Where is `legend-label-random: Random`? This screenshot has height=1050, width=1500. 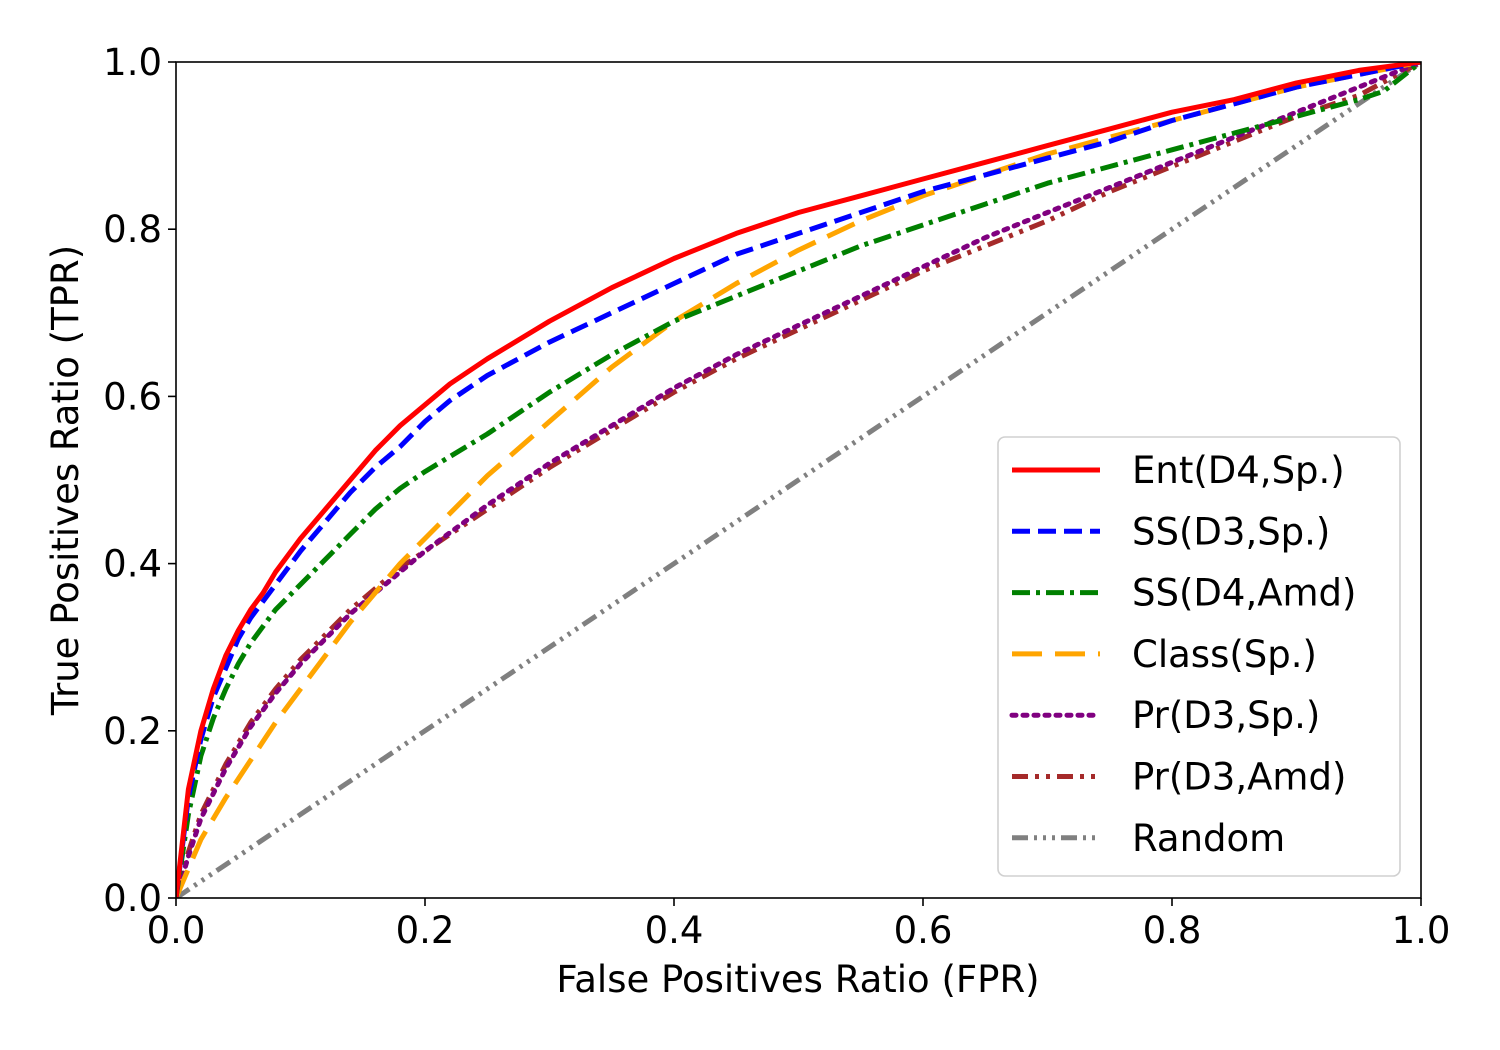
legend-label-random: Random is located at coordinates (1208, 838).